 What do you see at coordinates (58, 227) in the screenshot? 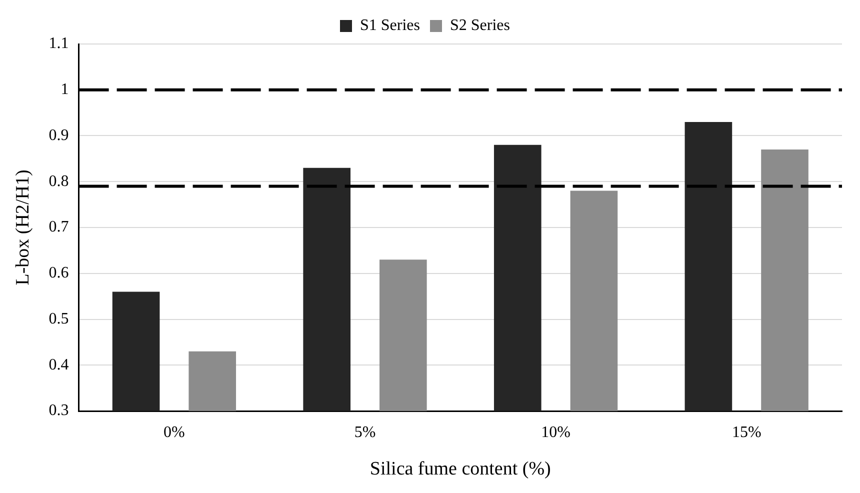
I see `y-tick-label: 0.7` at bounding box center [58, 227].